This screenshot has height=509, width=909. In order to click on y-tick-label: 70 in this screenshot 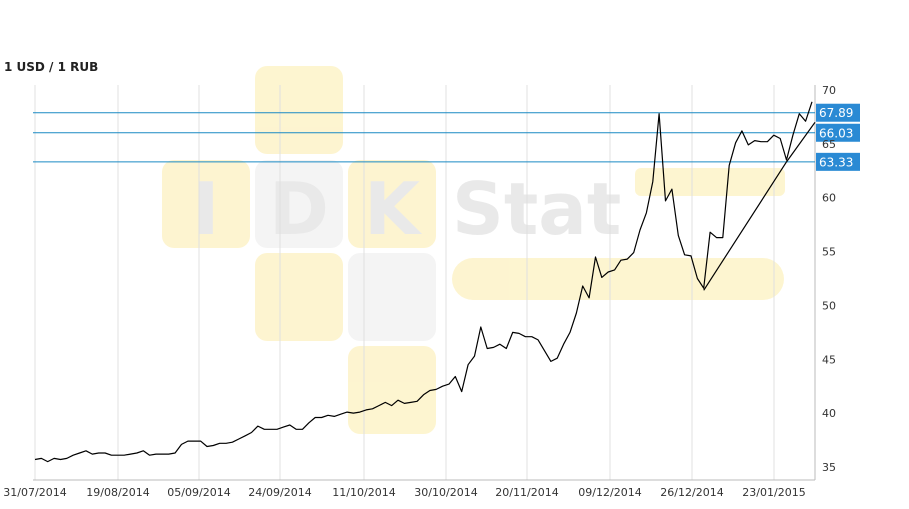, I will do `click(829, 90)`.